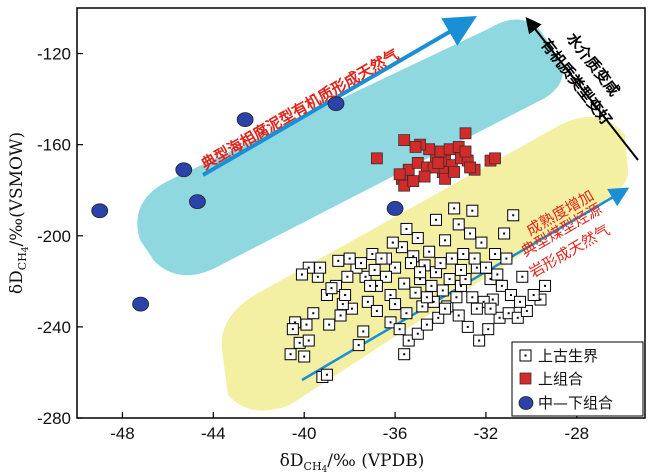 The height and width of the screenshot is (476, 650). What do you see at coordinates (54, 54) in the screenshot?
I see `y-tick-label: -120` at bounding box center [54, 54].